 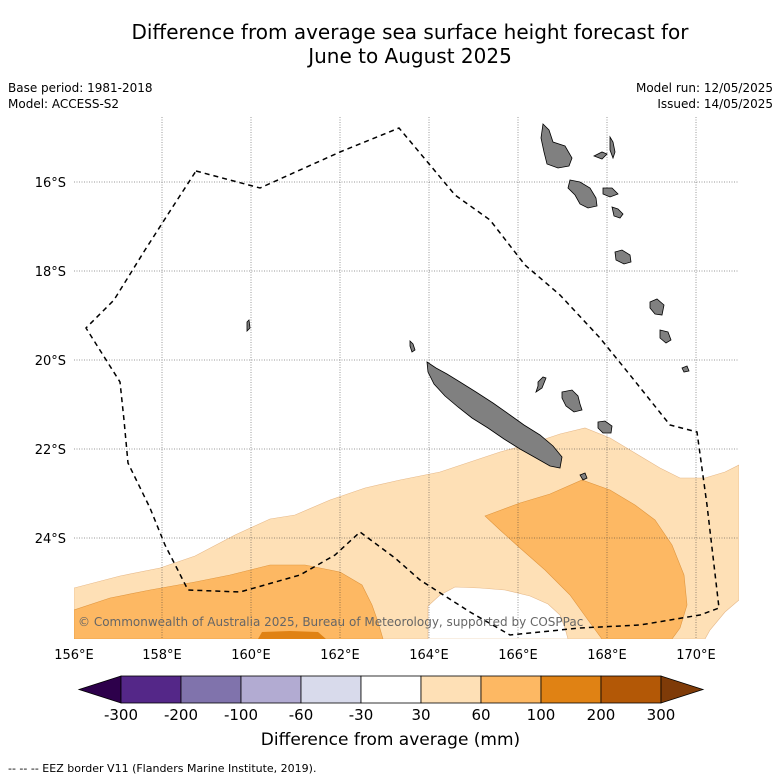 I want to click on colorbar-tick-label: 60, so click(x=480, y=715).